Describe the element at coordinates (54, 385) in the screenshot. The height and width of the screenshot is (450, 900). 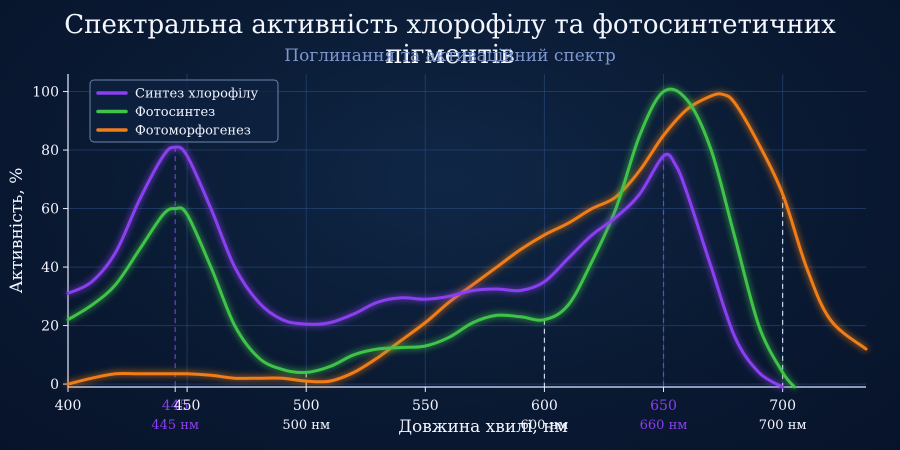
I see `y-tick-label: 0` at that location.